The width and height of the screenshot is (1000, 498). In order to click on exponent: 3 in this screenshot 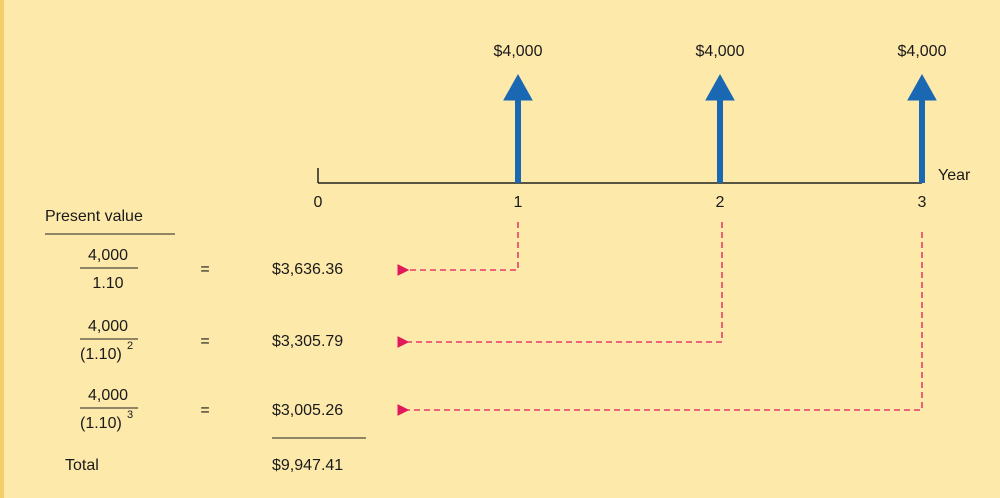, I will do `click(130, 415)`.